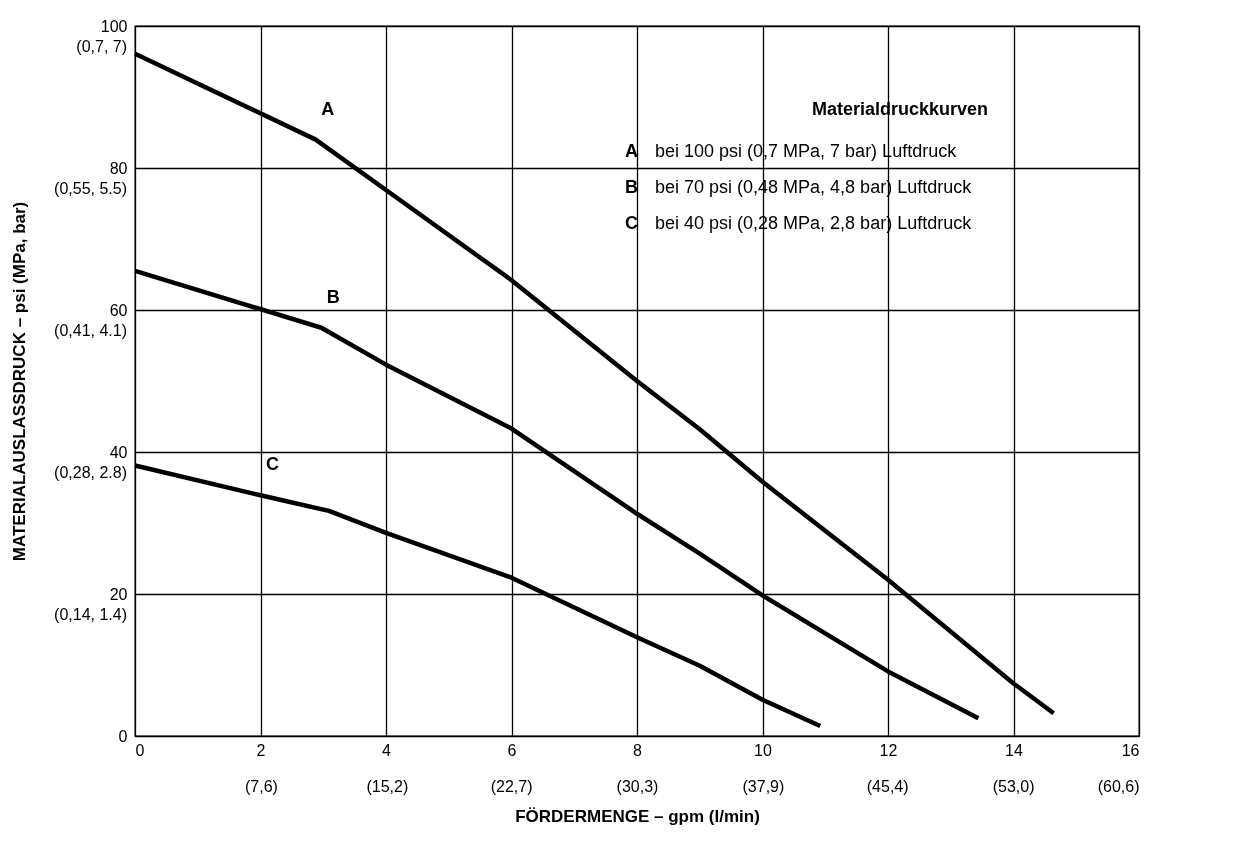 This screenshot has height=842, width=1234. What do you see at coordinates (1118, 786) in the screenshot?
I see `x2-tick-label: (60,6)` at bounding box center [1118, 786].